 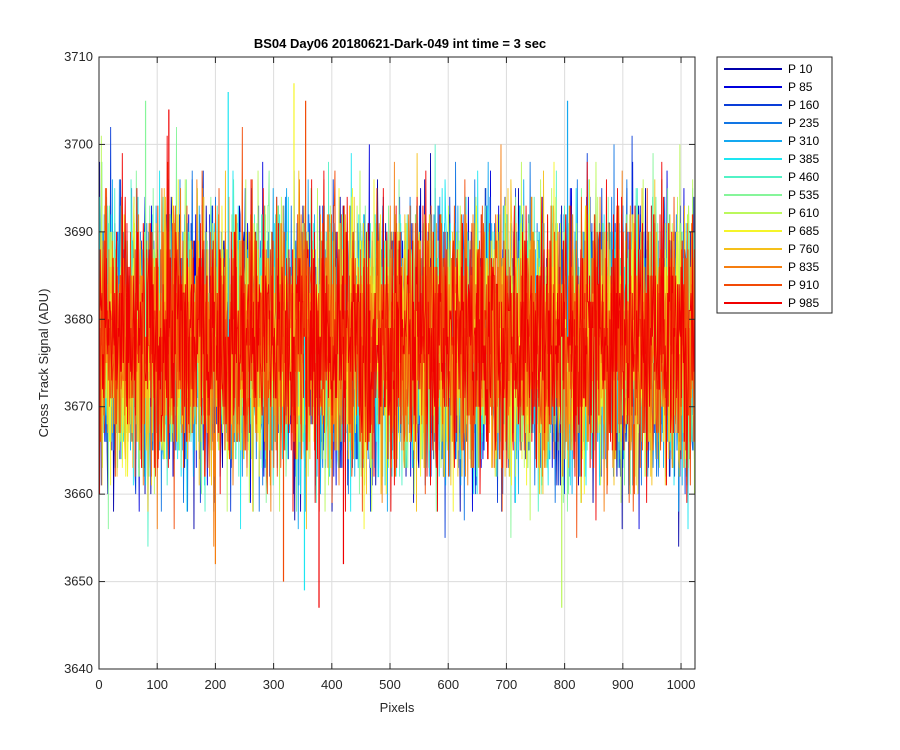 What do you see at coordinates (800, 69) in the screenshot?
I see `legend-label: P 10` at bounding box center [800, 69].